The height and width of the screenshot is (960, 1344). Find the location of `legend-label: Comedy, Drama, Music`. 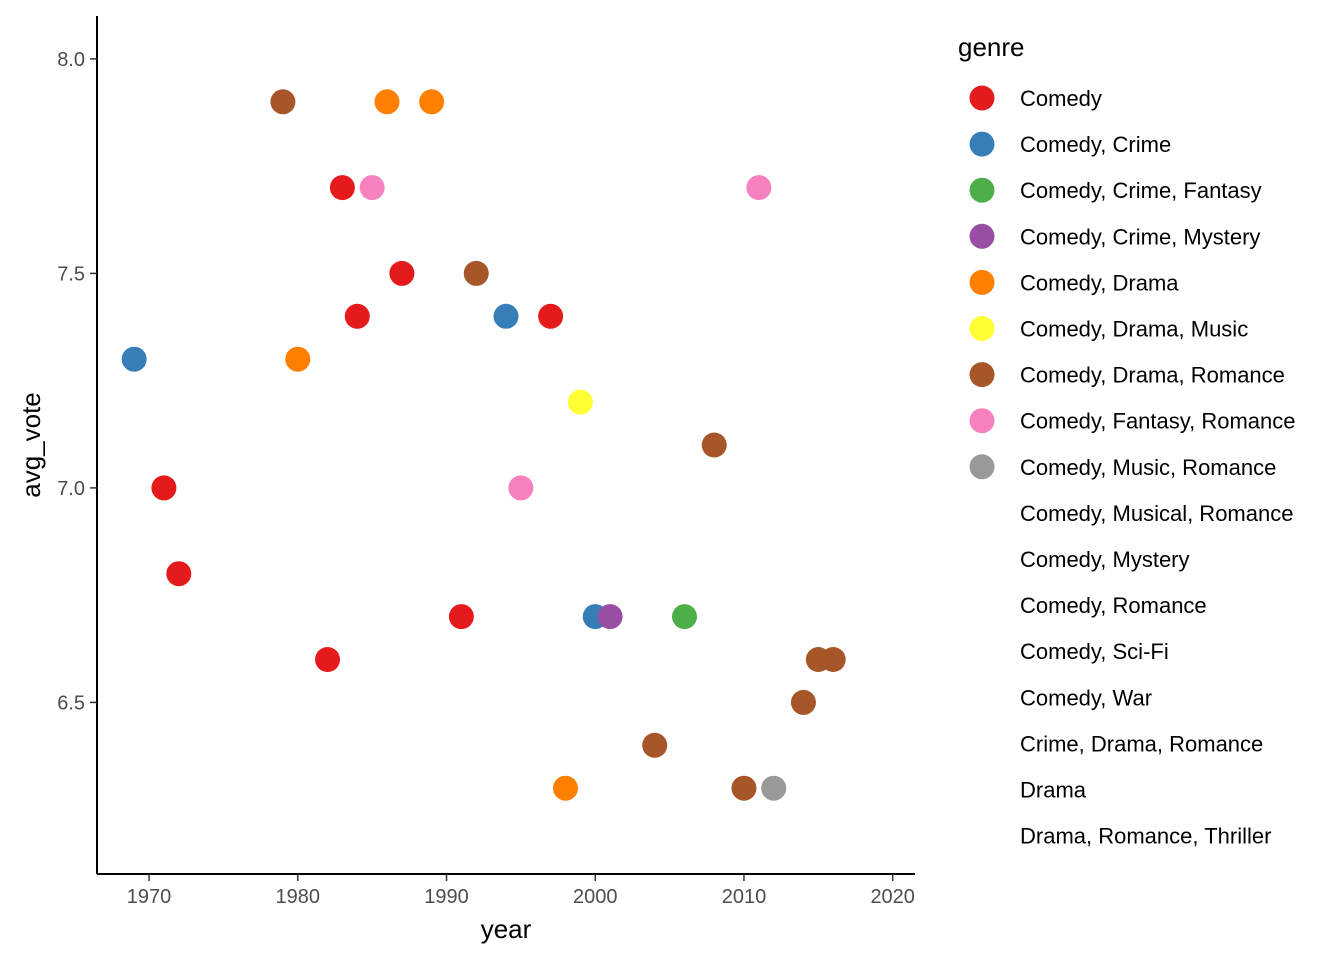

legend-label: Comedy, Drama, Music is located at coordinates (1134, 329).